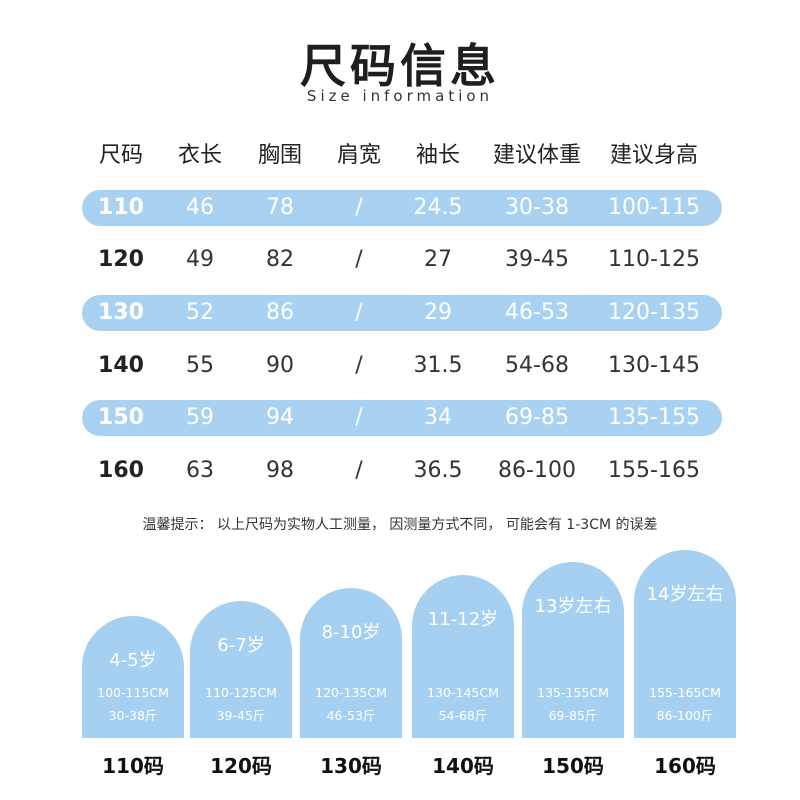 This screenshot has height=800, width=800. I want to click on table-cell: 110-125, so click(654, 259).